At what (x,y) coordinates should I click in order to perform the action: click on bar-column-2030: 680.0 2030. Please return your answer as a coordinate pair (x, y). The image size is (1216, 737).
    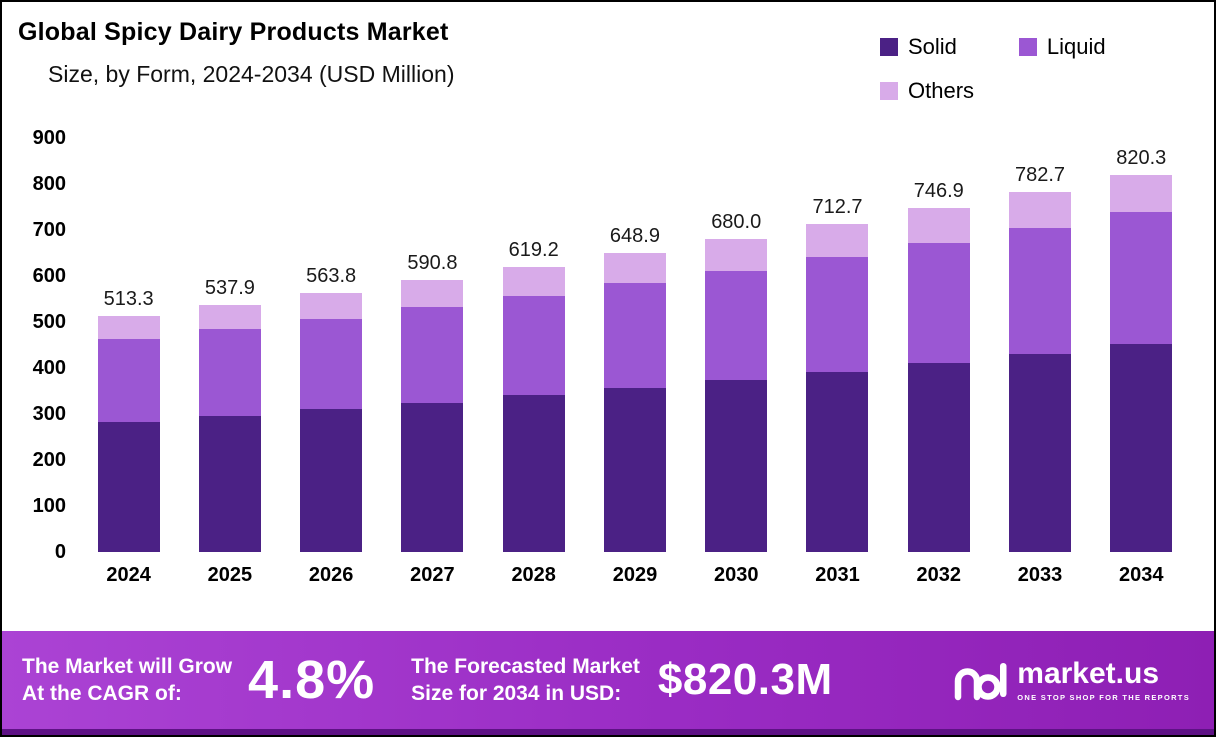
    Looking at the image, I should click on (736, 367).